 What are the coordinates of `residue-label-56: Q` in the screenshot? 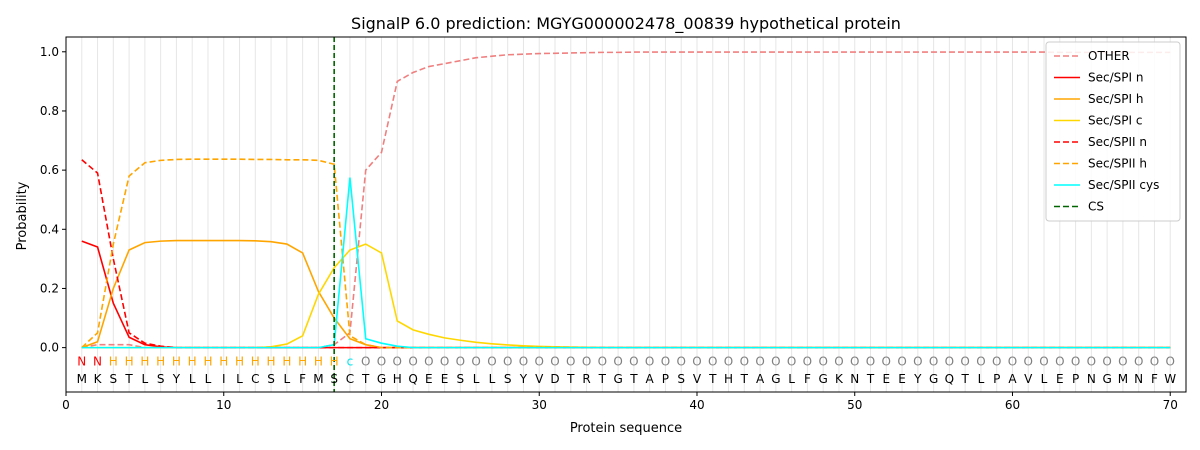 It's located at (949, 379).